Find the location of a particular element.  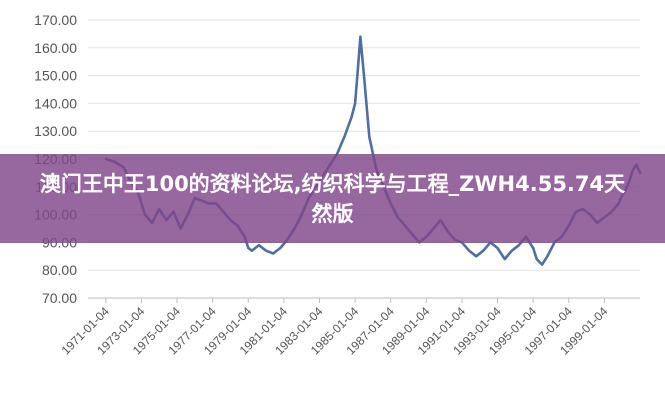

y-tick-label: 130.00 is located at coordinates (55, 131).